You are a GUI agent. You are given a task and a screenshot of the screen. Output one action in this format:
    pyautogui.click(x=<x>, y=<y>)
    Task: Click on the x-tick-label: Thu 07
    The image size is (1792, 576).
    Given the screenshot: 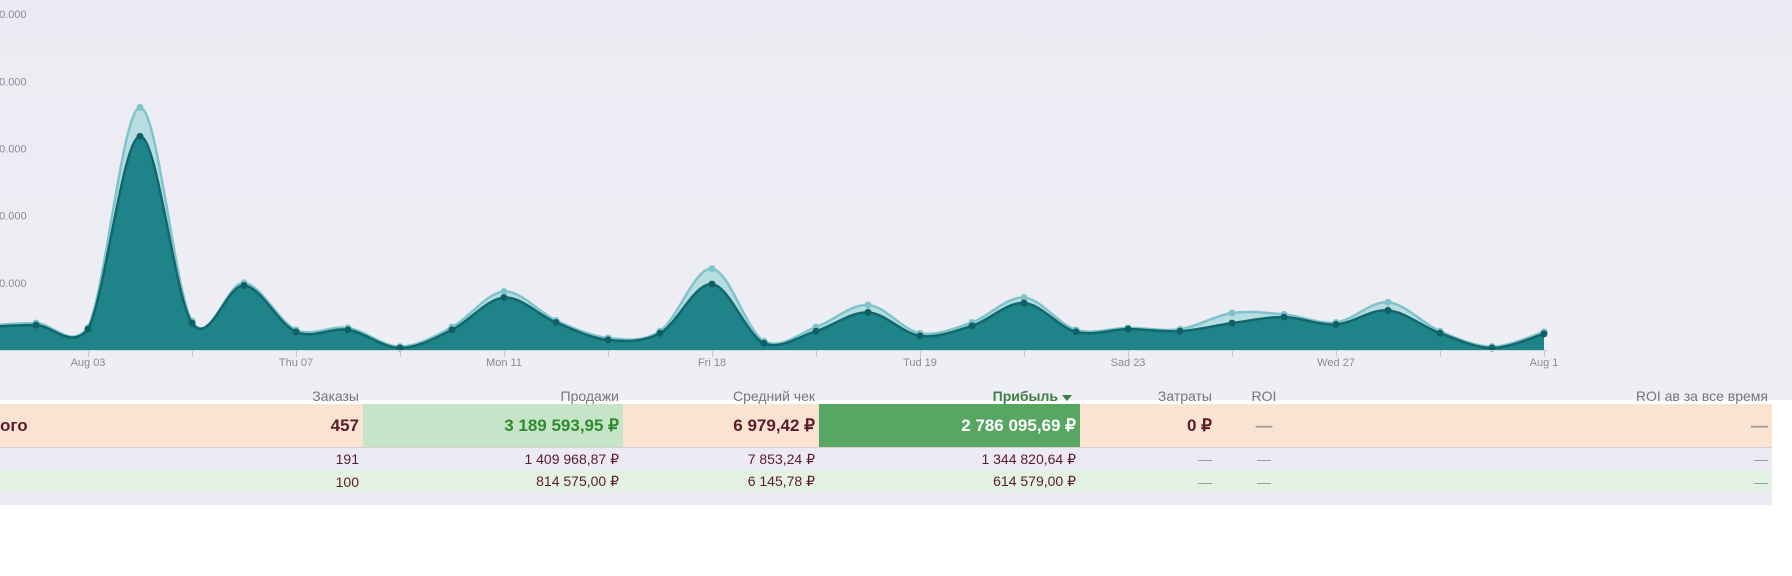 What is the action you would take?
    pyautogui.click(x=296, y=363)
    